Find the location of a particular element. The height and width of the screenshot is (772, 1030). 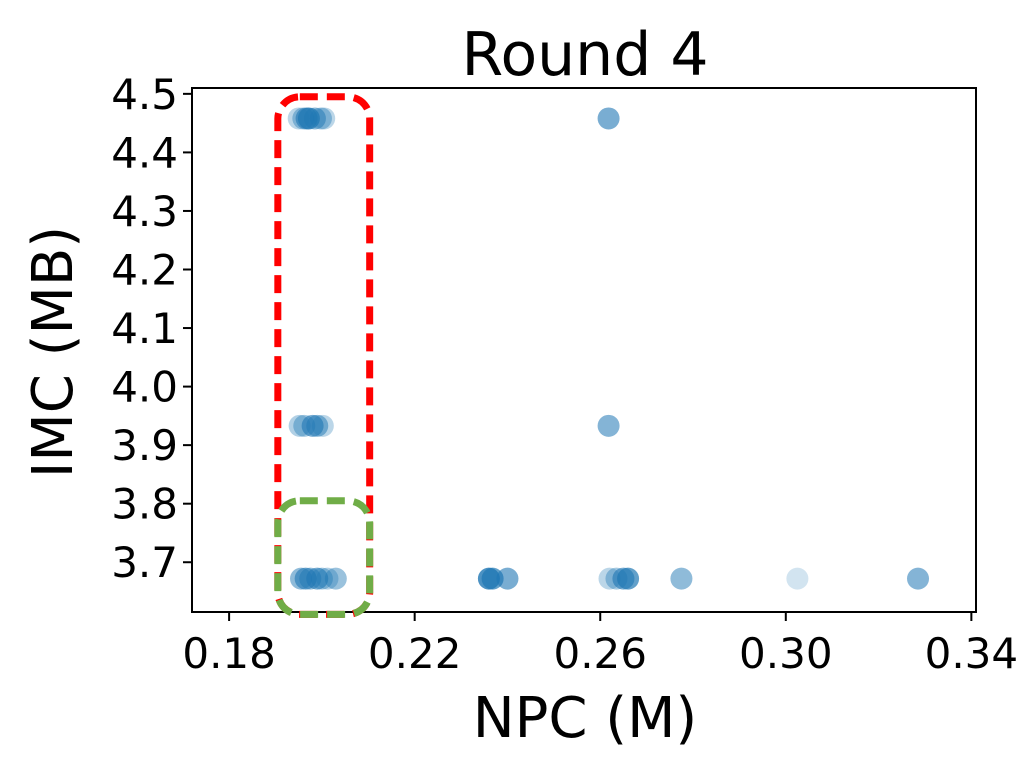

y-tick-label: 4.2 is located at coordinates (144, 269).